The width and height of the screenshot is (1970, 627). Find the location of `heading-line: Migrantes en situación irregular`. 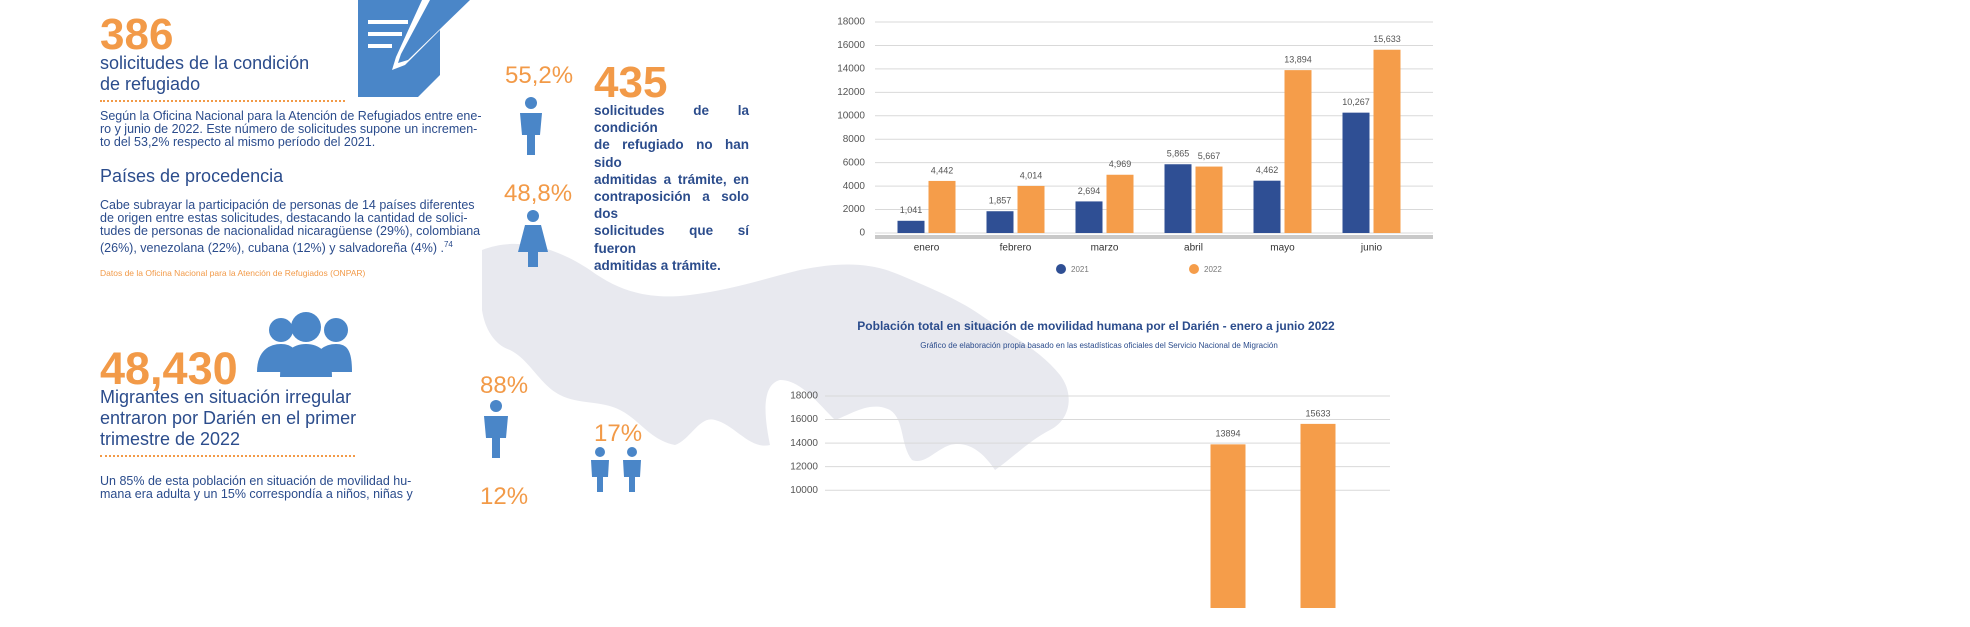

heading-line: Migrantes en situación irregular is located at coordinates (226, 397).